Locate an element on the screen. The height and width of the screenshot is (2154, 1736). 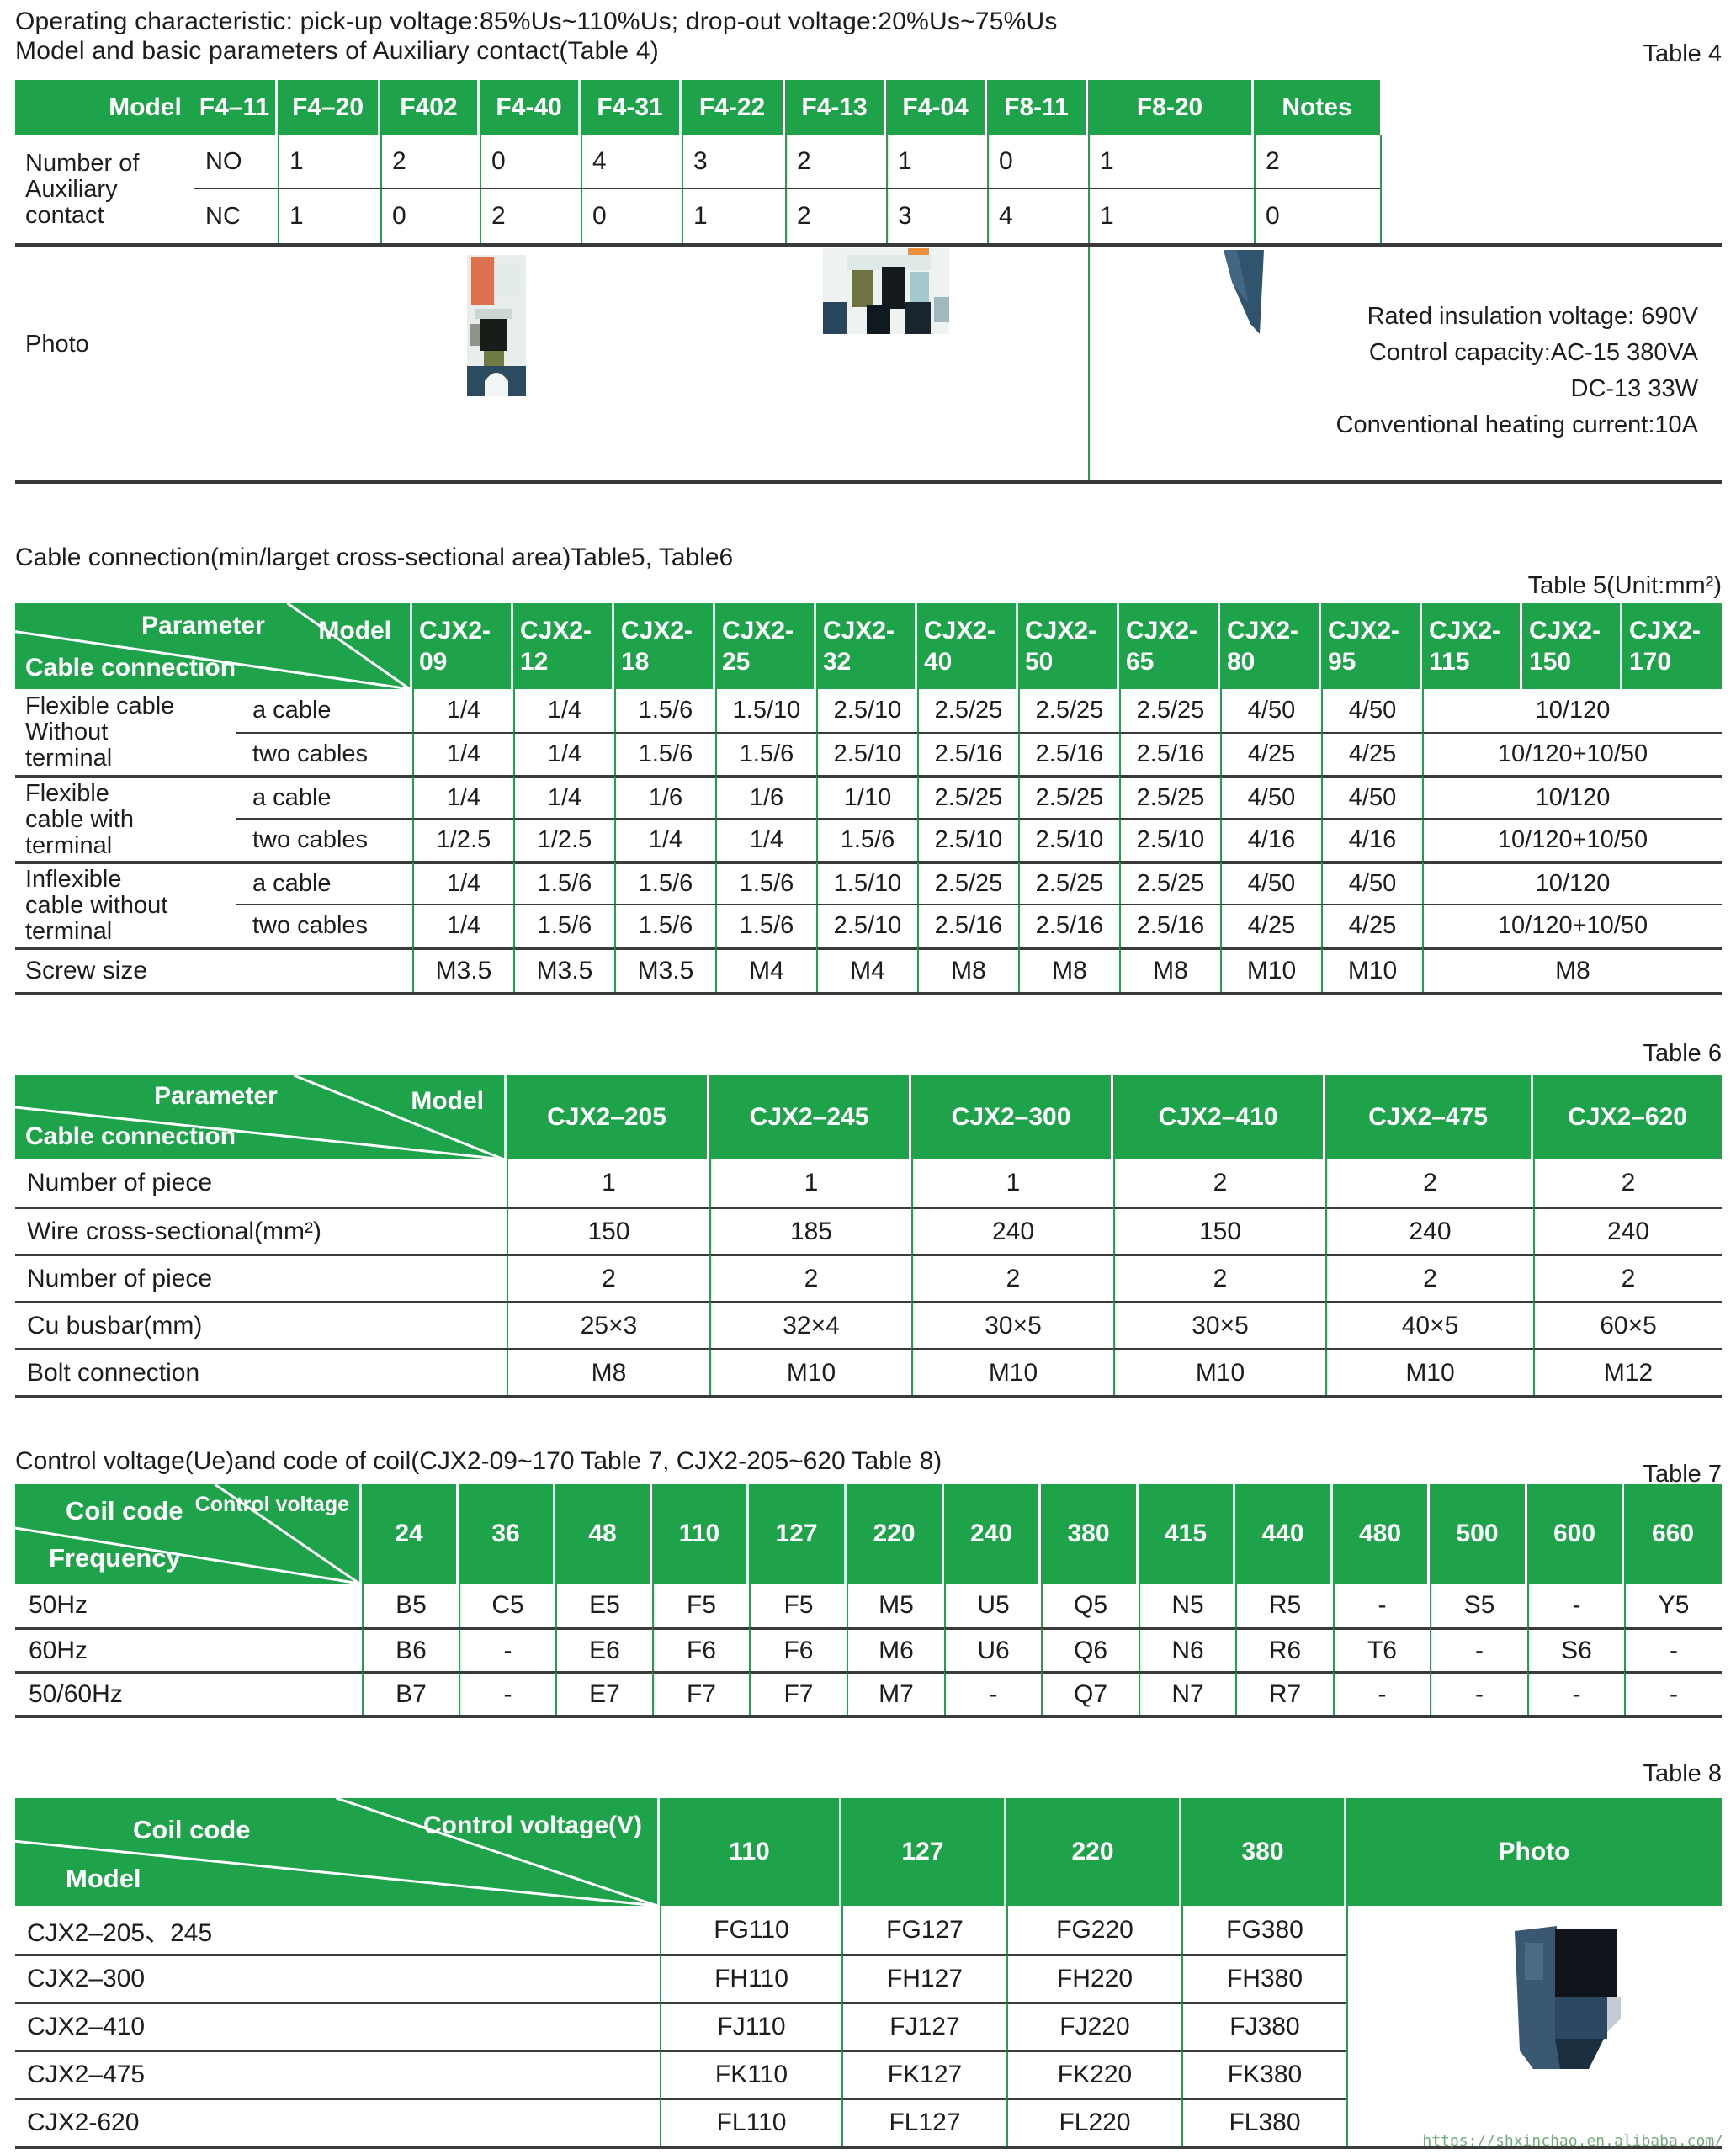
table8-header-photo: Photo is located at coordinates (1534, 1852).